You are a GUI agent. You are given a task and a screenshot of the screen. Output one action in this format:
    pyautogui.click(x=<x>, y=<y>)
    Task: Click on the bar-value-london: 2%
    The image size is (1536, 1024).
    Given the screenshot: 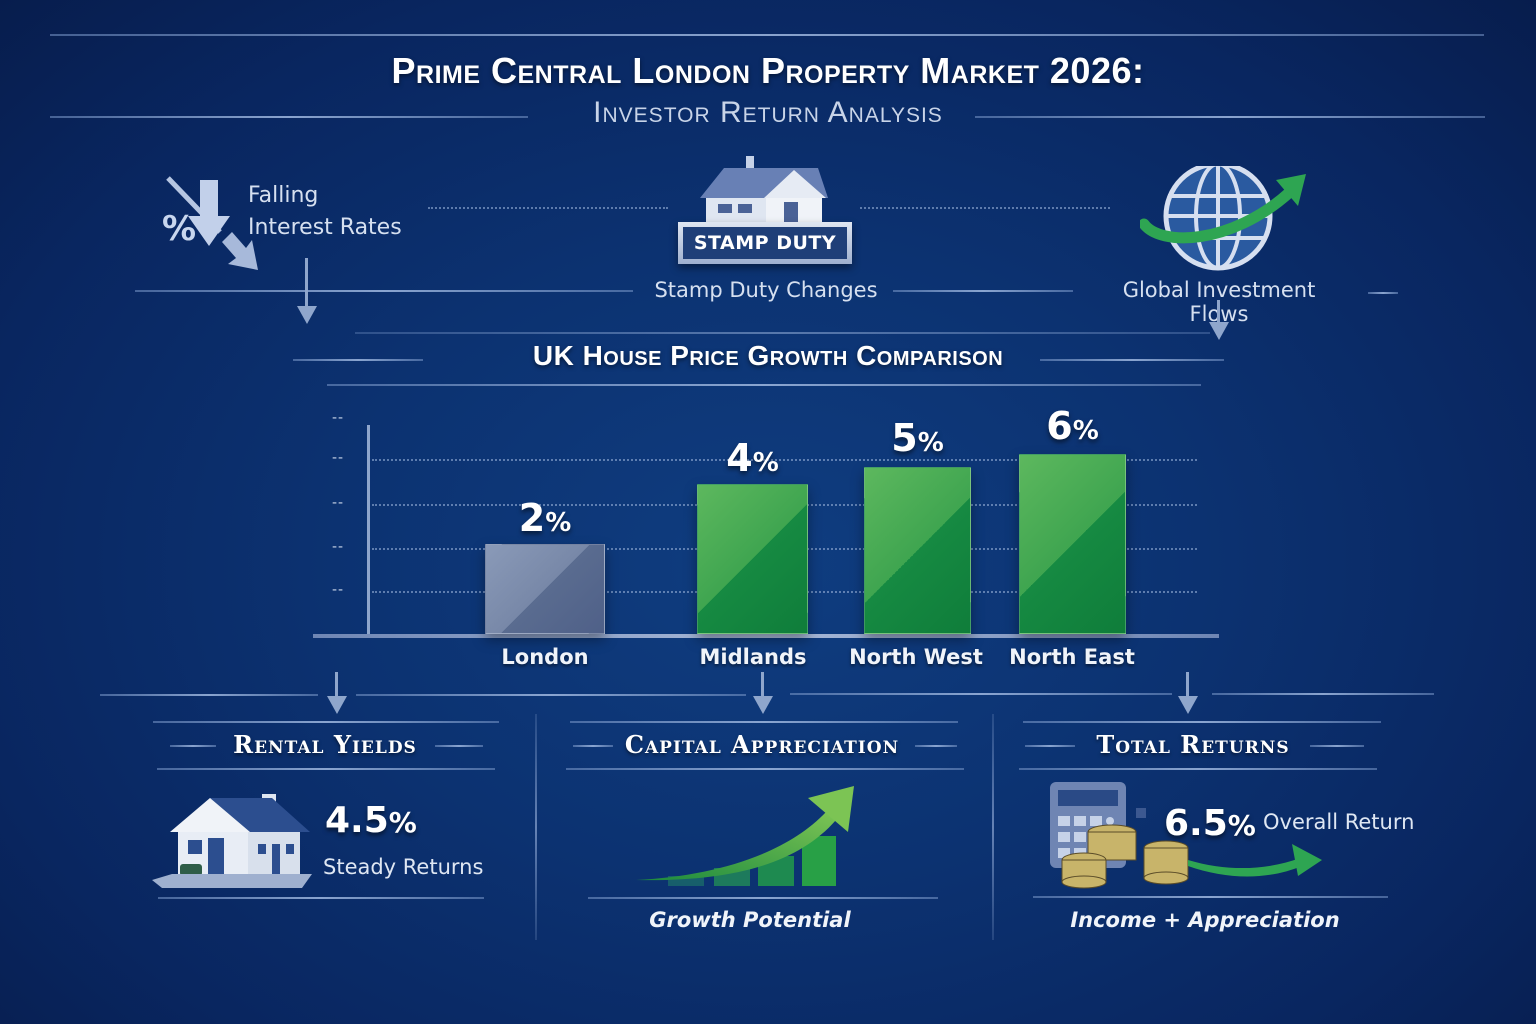 What is the action you would take?
    pyautogui.click(x=545, y=518)
    